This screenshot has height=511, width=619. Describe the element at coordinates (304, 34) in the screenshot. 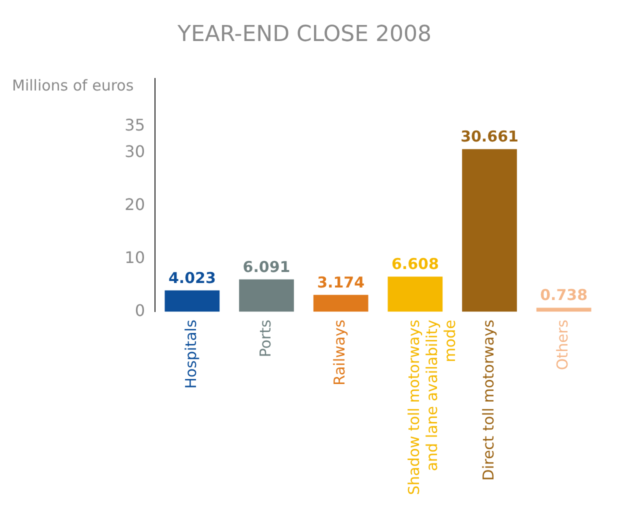

I see `chart-title: YEAR-END CLOSE 2008` at that location.